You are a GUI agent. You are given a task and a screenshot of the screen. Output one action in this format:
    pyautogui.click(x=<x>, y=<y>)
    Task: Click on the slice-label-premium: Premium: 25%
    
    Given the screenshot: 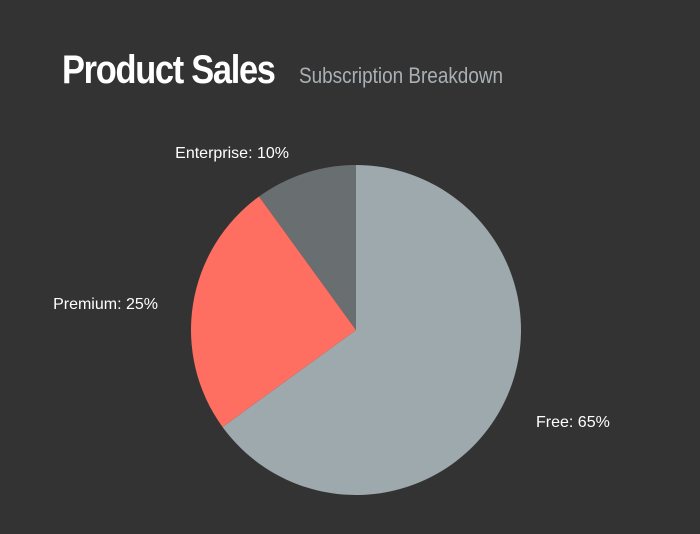 What is the action you would take?
    pyautogui.click(x=105, y=304)
    